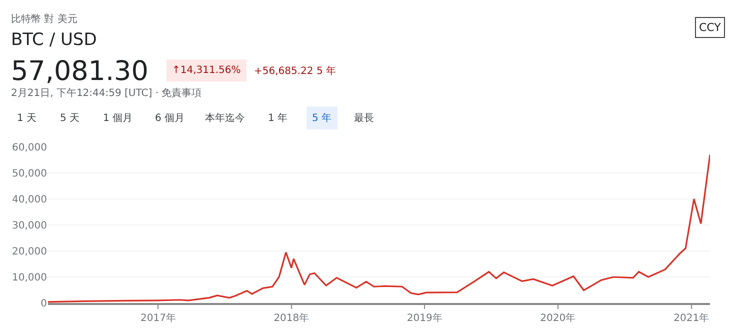 The image size is (740, 336). Describe the element at coordinates (29, 200) in the screenshot. I see `y-tick-label: 40,000` at that location.